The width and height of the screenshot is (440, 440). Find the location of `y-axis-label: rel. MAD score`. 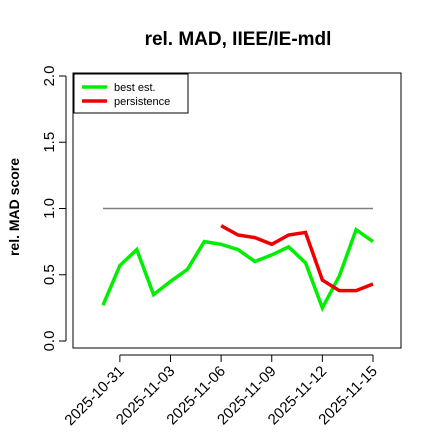

y-axis-label: rel. MAD score is located at coordinates (14, 207).